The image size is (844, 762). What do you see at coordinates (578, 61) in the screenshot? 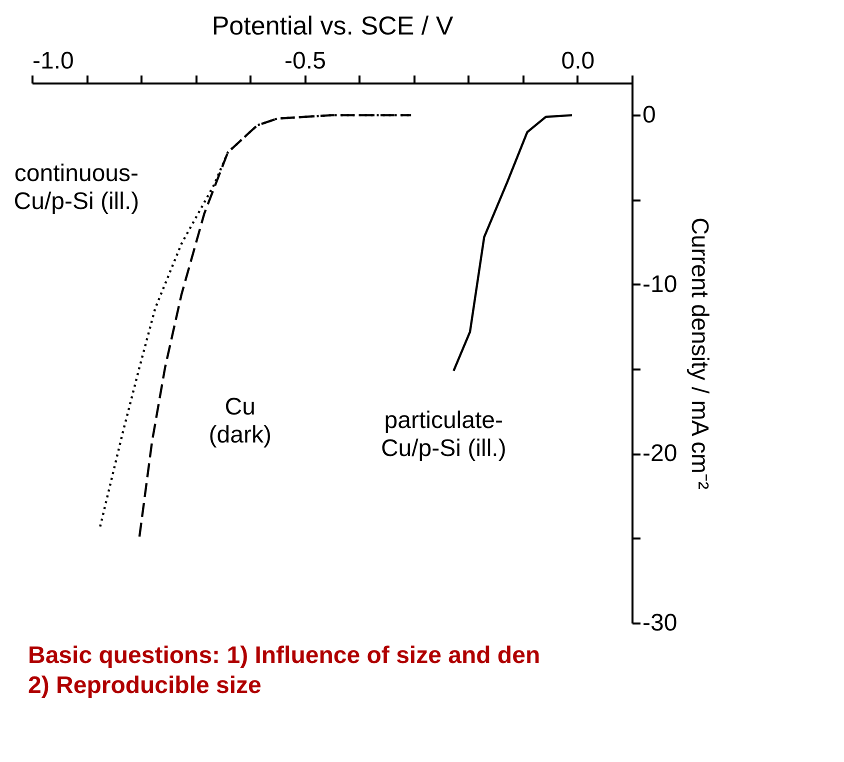
I see `x-tick-label: 0.0` at bounding box center [578, 61].